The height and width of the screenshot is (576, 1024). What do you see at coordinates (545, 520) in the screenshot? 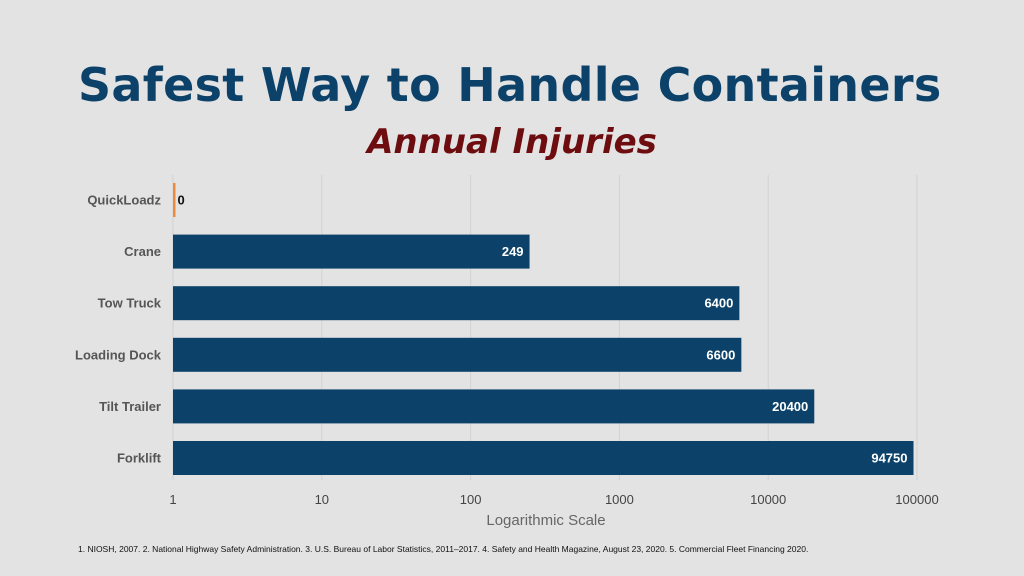
I see `x-axis-title: Logarithmic Scale` at bounding box center [545, 520].